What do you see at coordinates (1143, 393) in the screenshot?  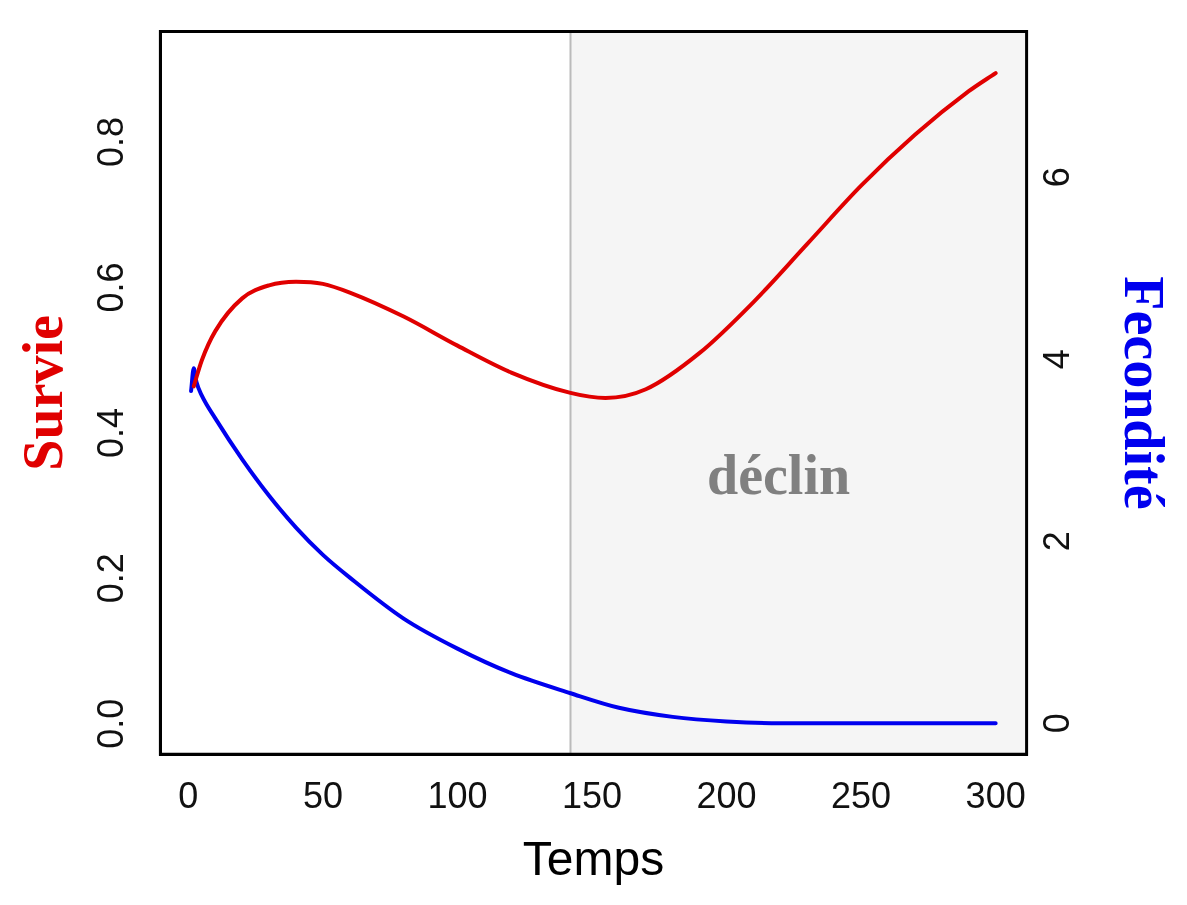 I see `y2-axis-title: Fecondité` at bounding box center [1143, 393].